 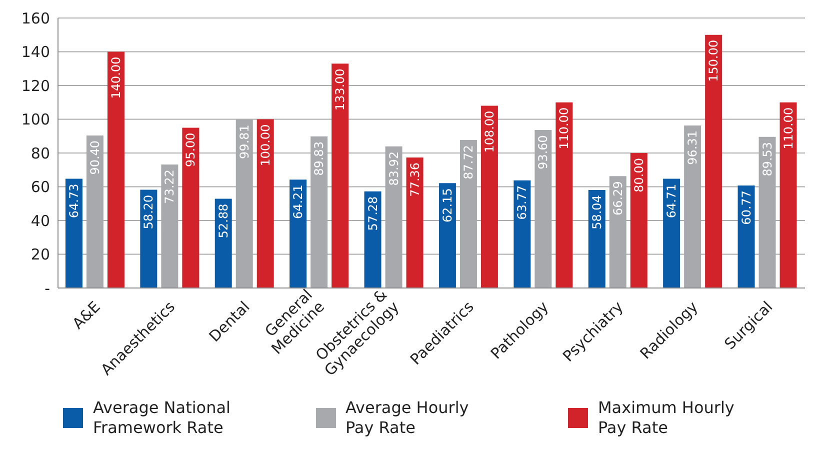 I want to click on data-label: 140.00, so click(x=115, y=77).